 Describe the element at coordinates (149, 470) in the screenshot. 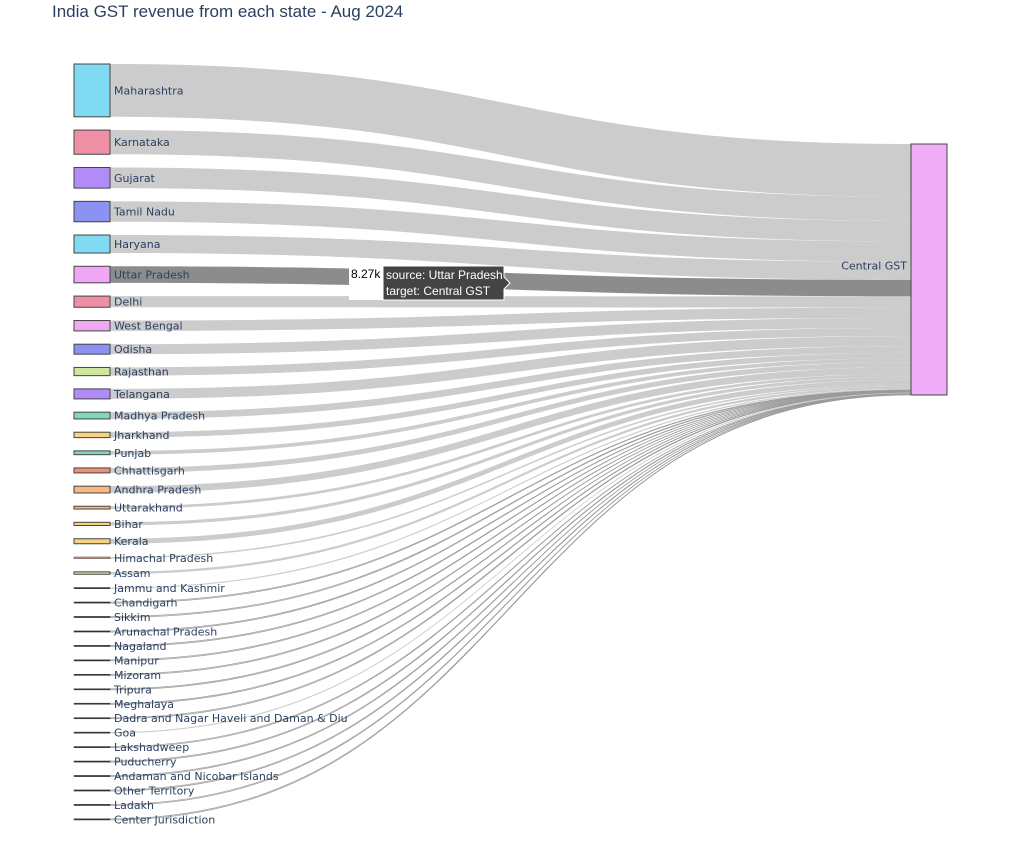

I see `node-label: Chhattisgarh` at that location.